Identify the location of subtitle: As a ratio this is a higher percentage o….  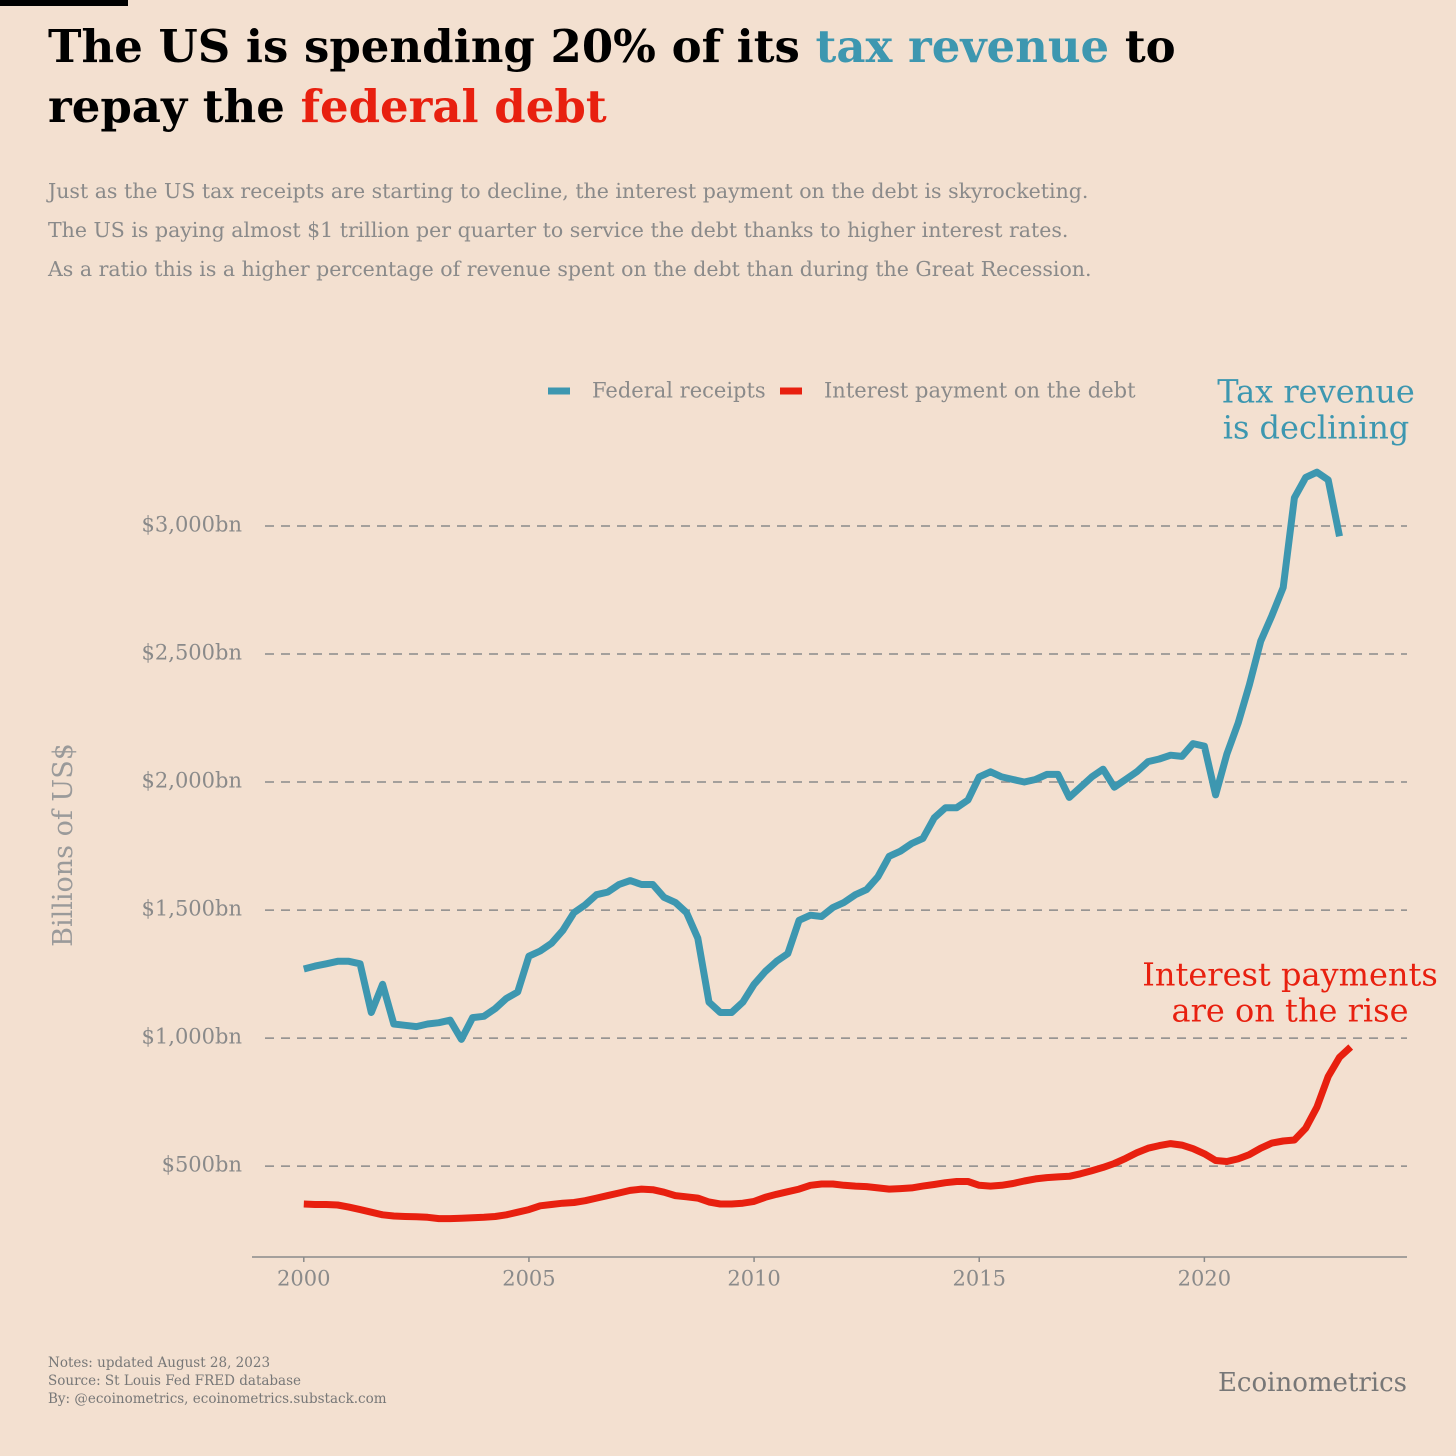
(569, 269).